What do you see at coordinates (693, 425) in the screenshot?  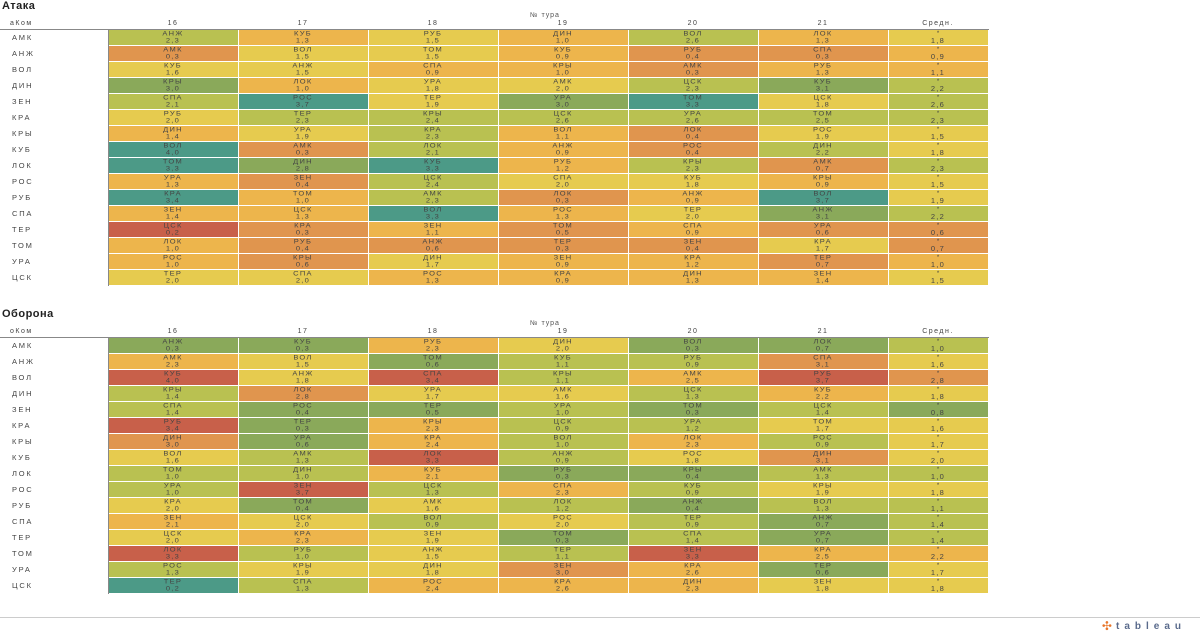 I see `heatmap-cell: УРА 1,2` at bounding box center [693, 425].